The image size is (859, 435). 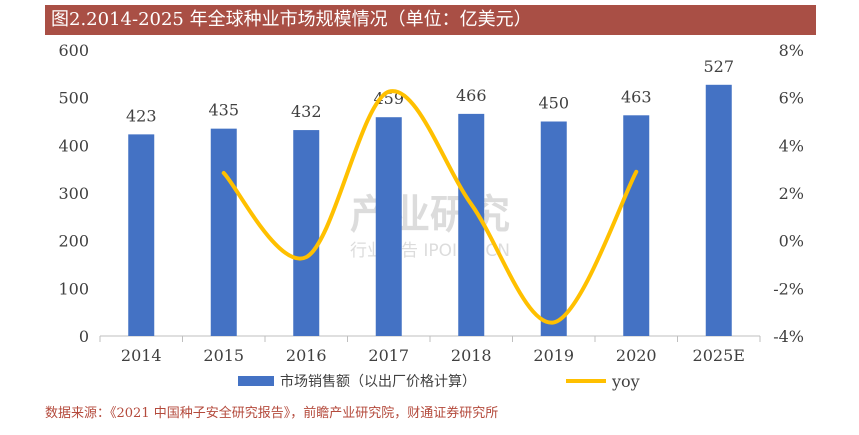 I want to click on legend-line-label: yoy, so click(x=625, y=381).